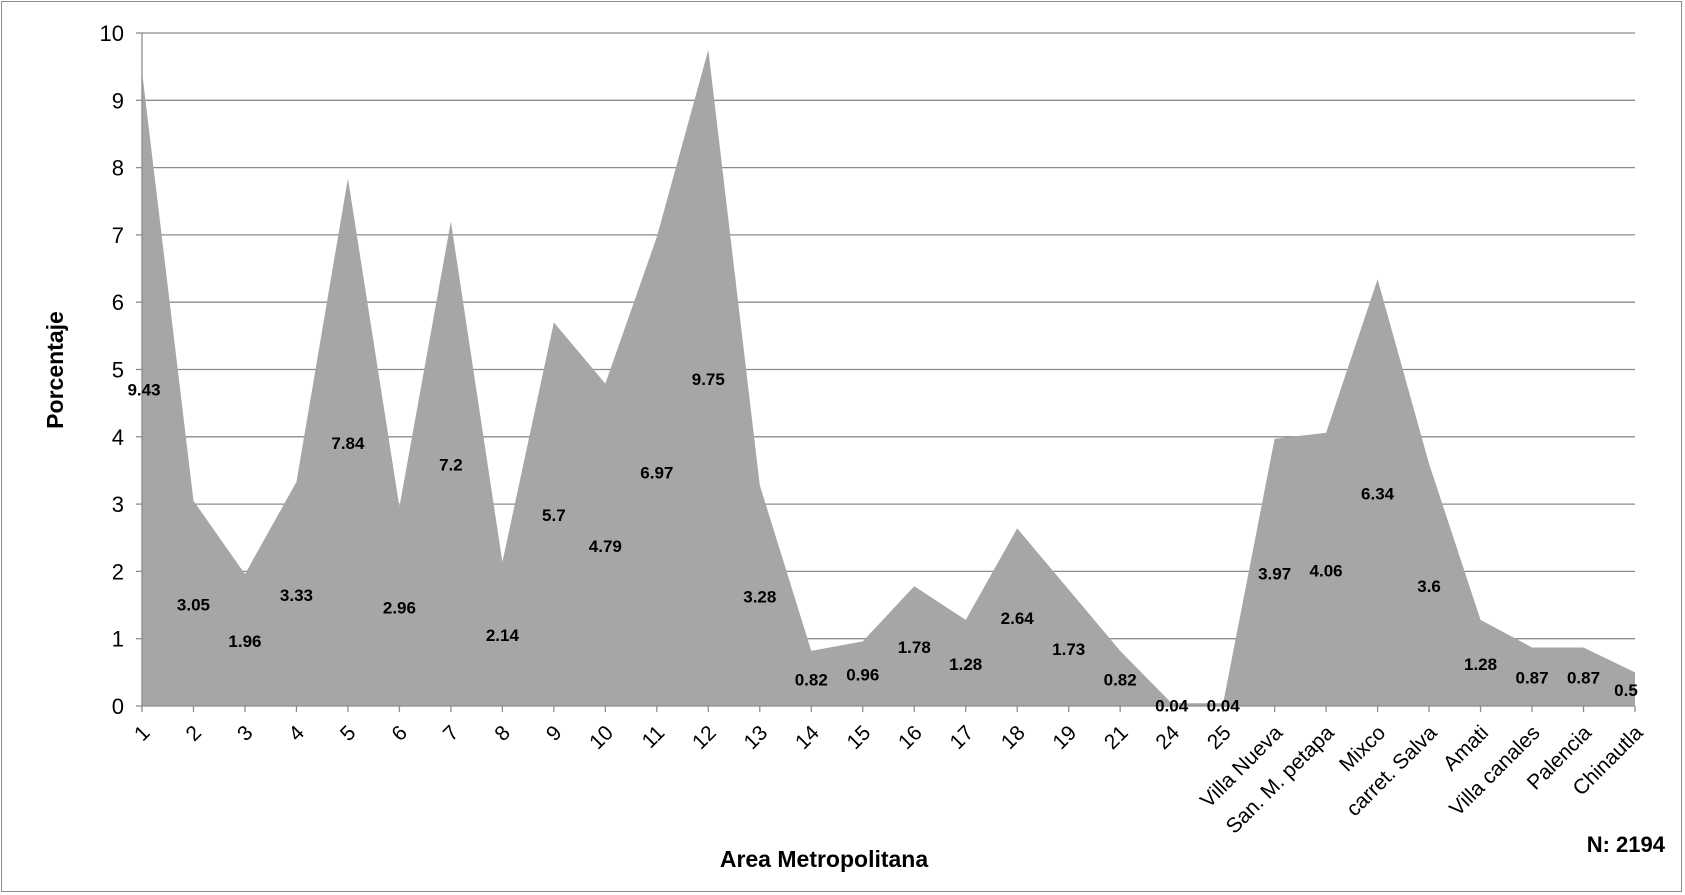  I want to click on x-tick-label: 6, so click(399, 733).